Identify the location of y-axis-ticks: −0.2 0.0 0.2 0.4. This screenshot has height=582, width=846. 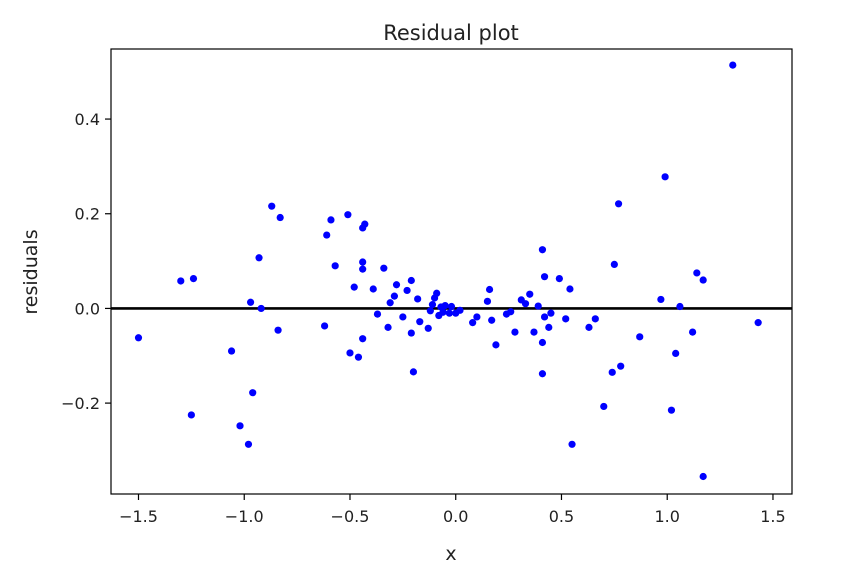
(86, 261).